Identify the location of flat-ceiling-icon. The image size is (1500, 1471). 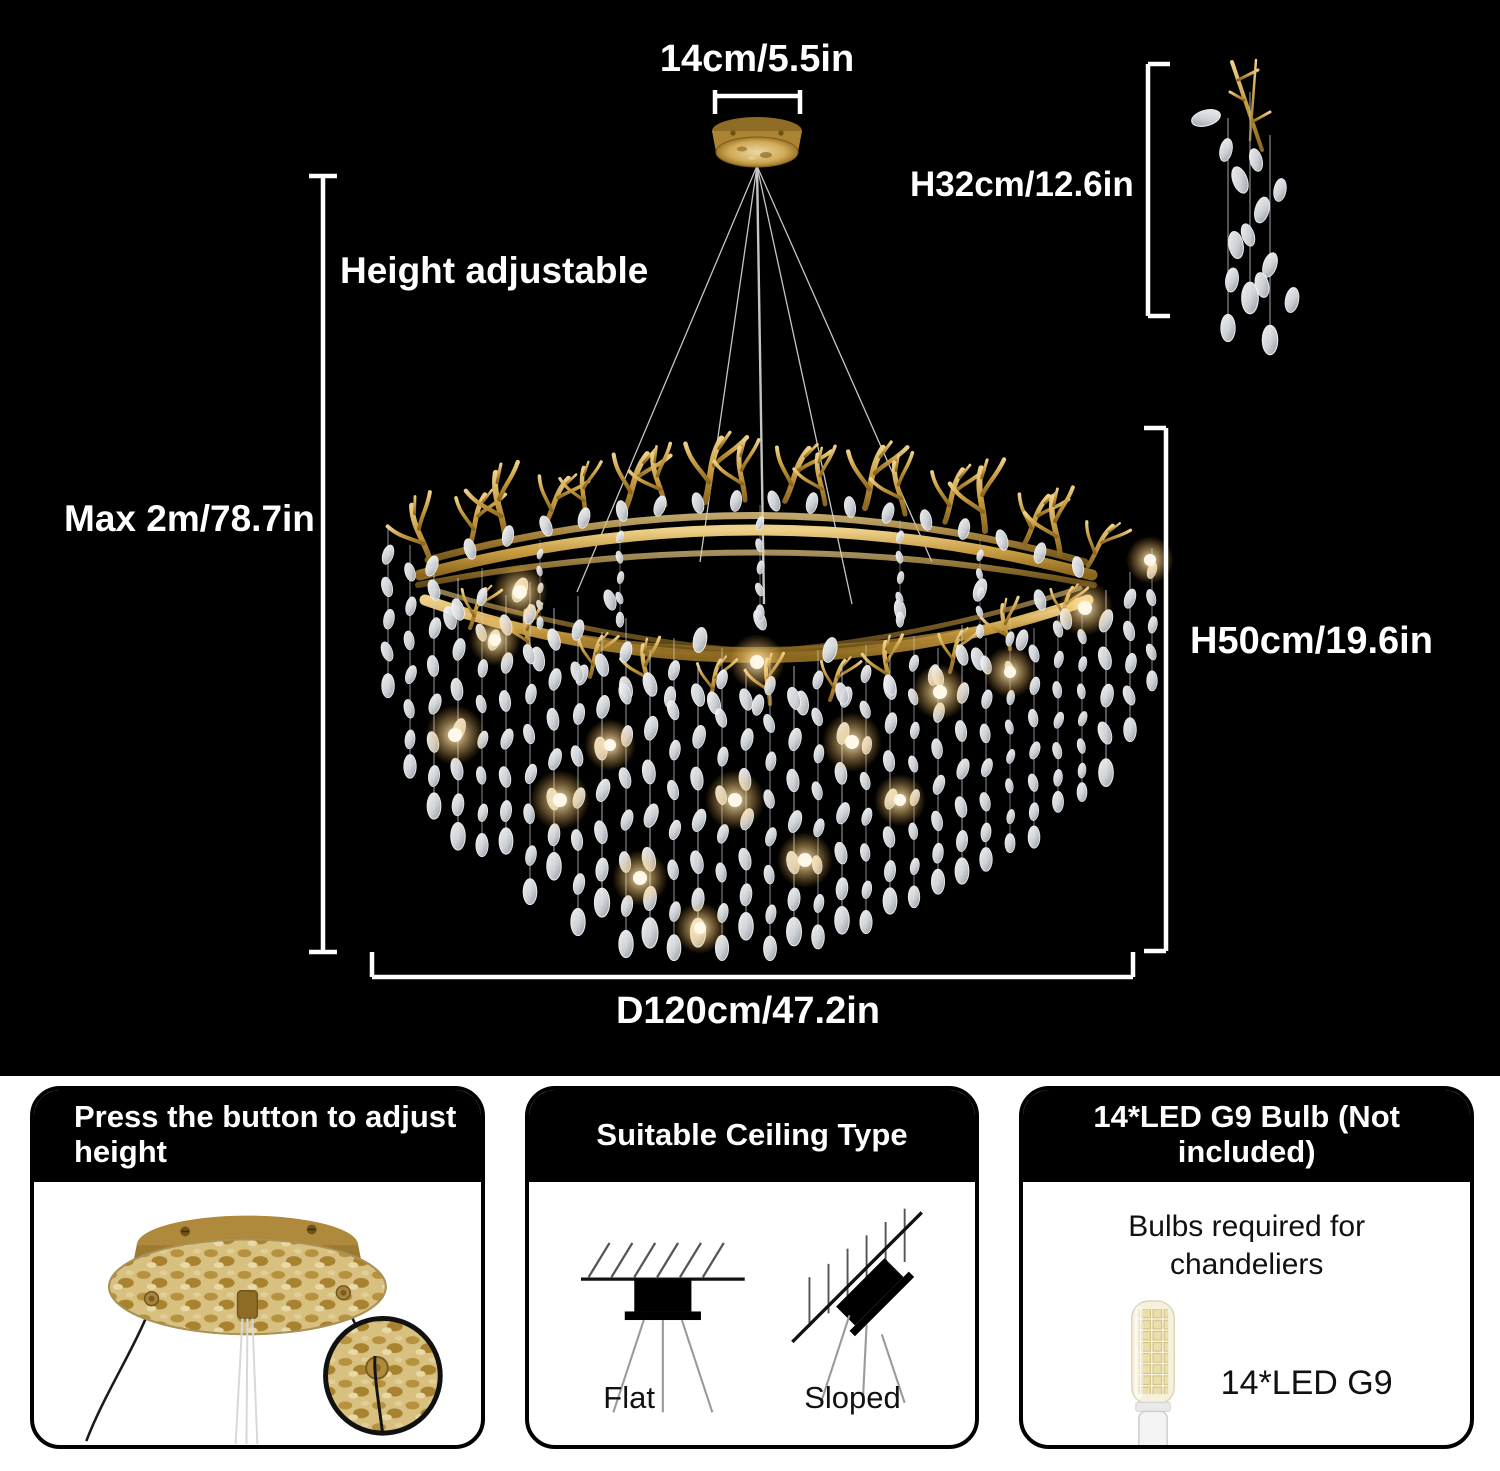
(662, 1327).